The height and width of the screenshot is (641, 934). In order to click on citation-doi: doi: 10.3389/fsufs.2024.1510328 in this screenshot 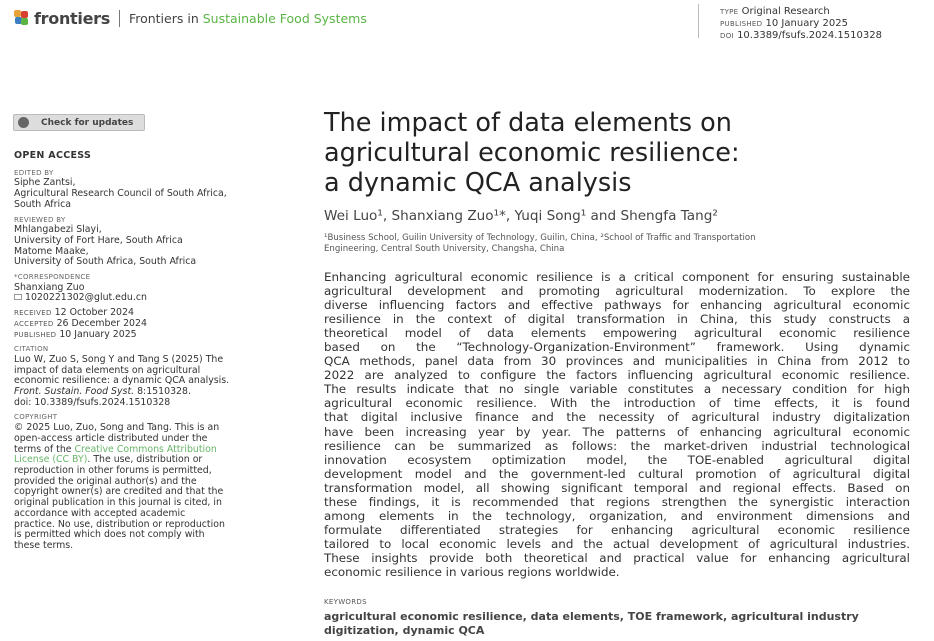, I will do `click(92, 402)`.